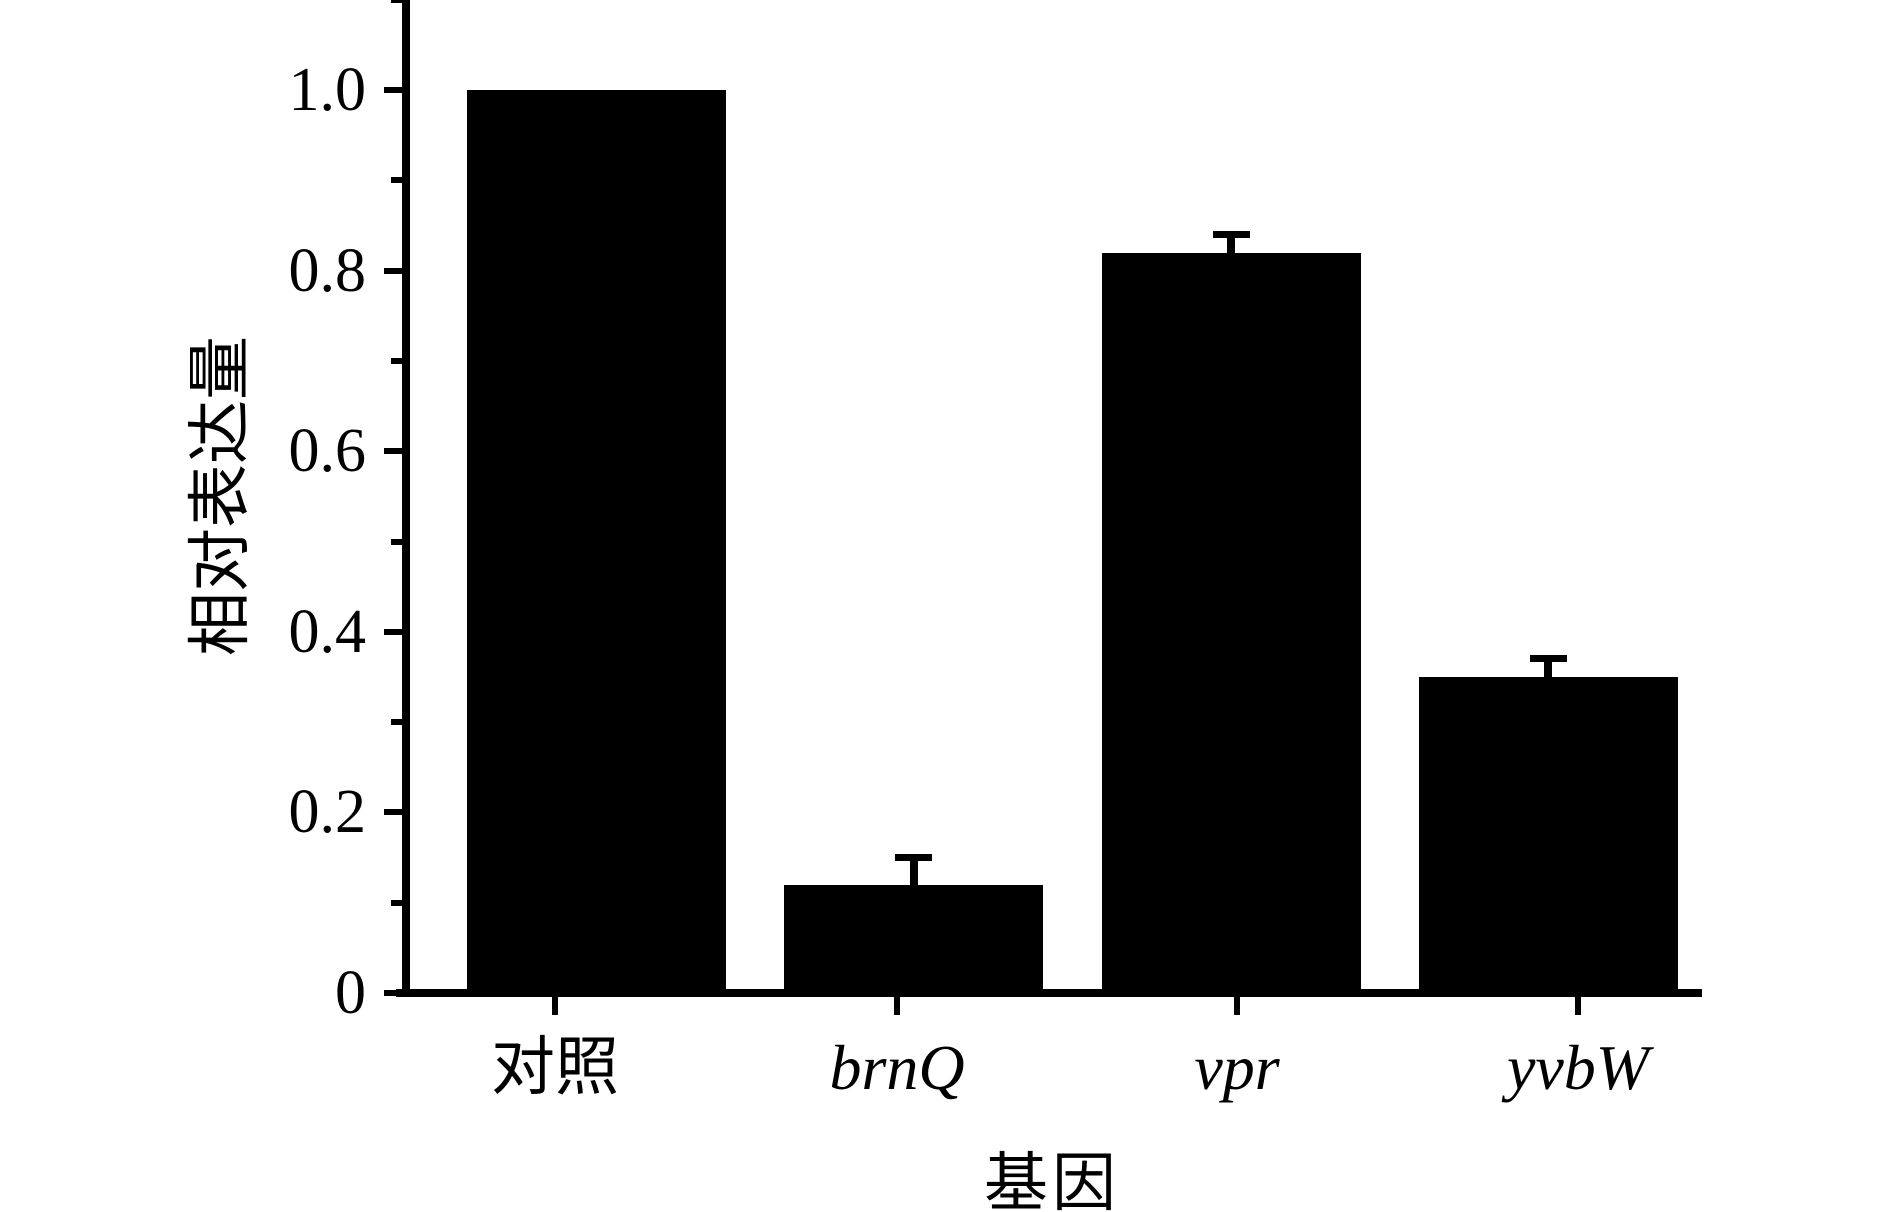 Image resolution: width=1890 pixels, height=1212 pixels. I want to click on x-axis-line, so click(1049, 993).